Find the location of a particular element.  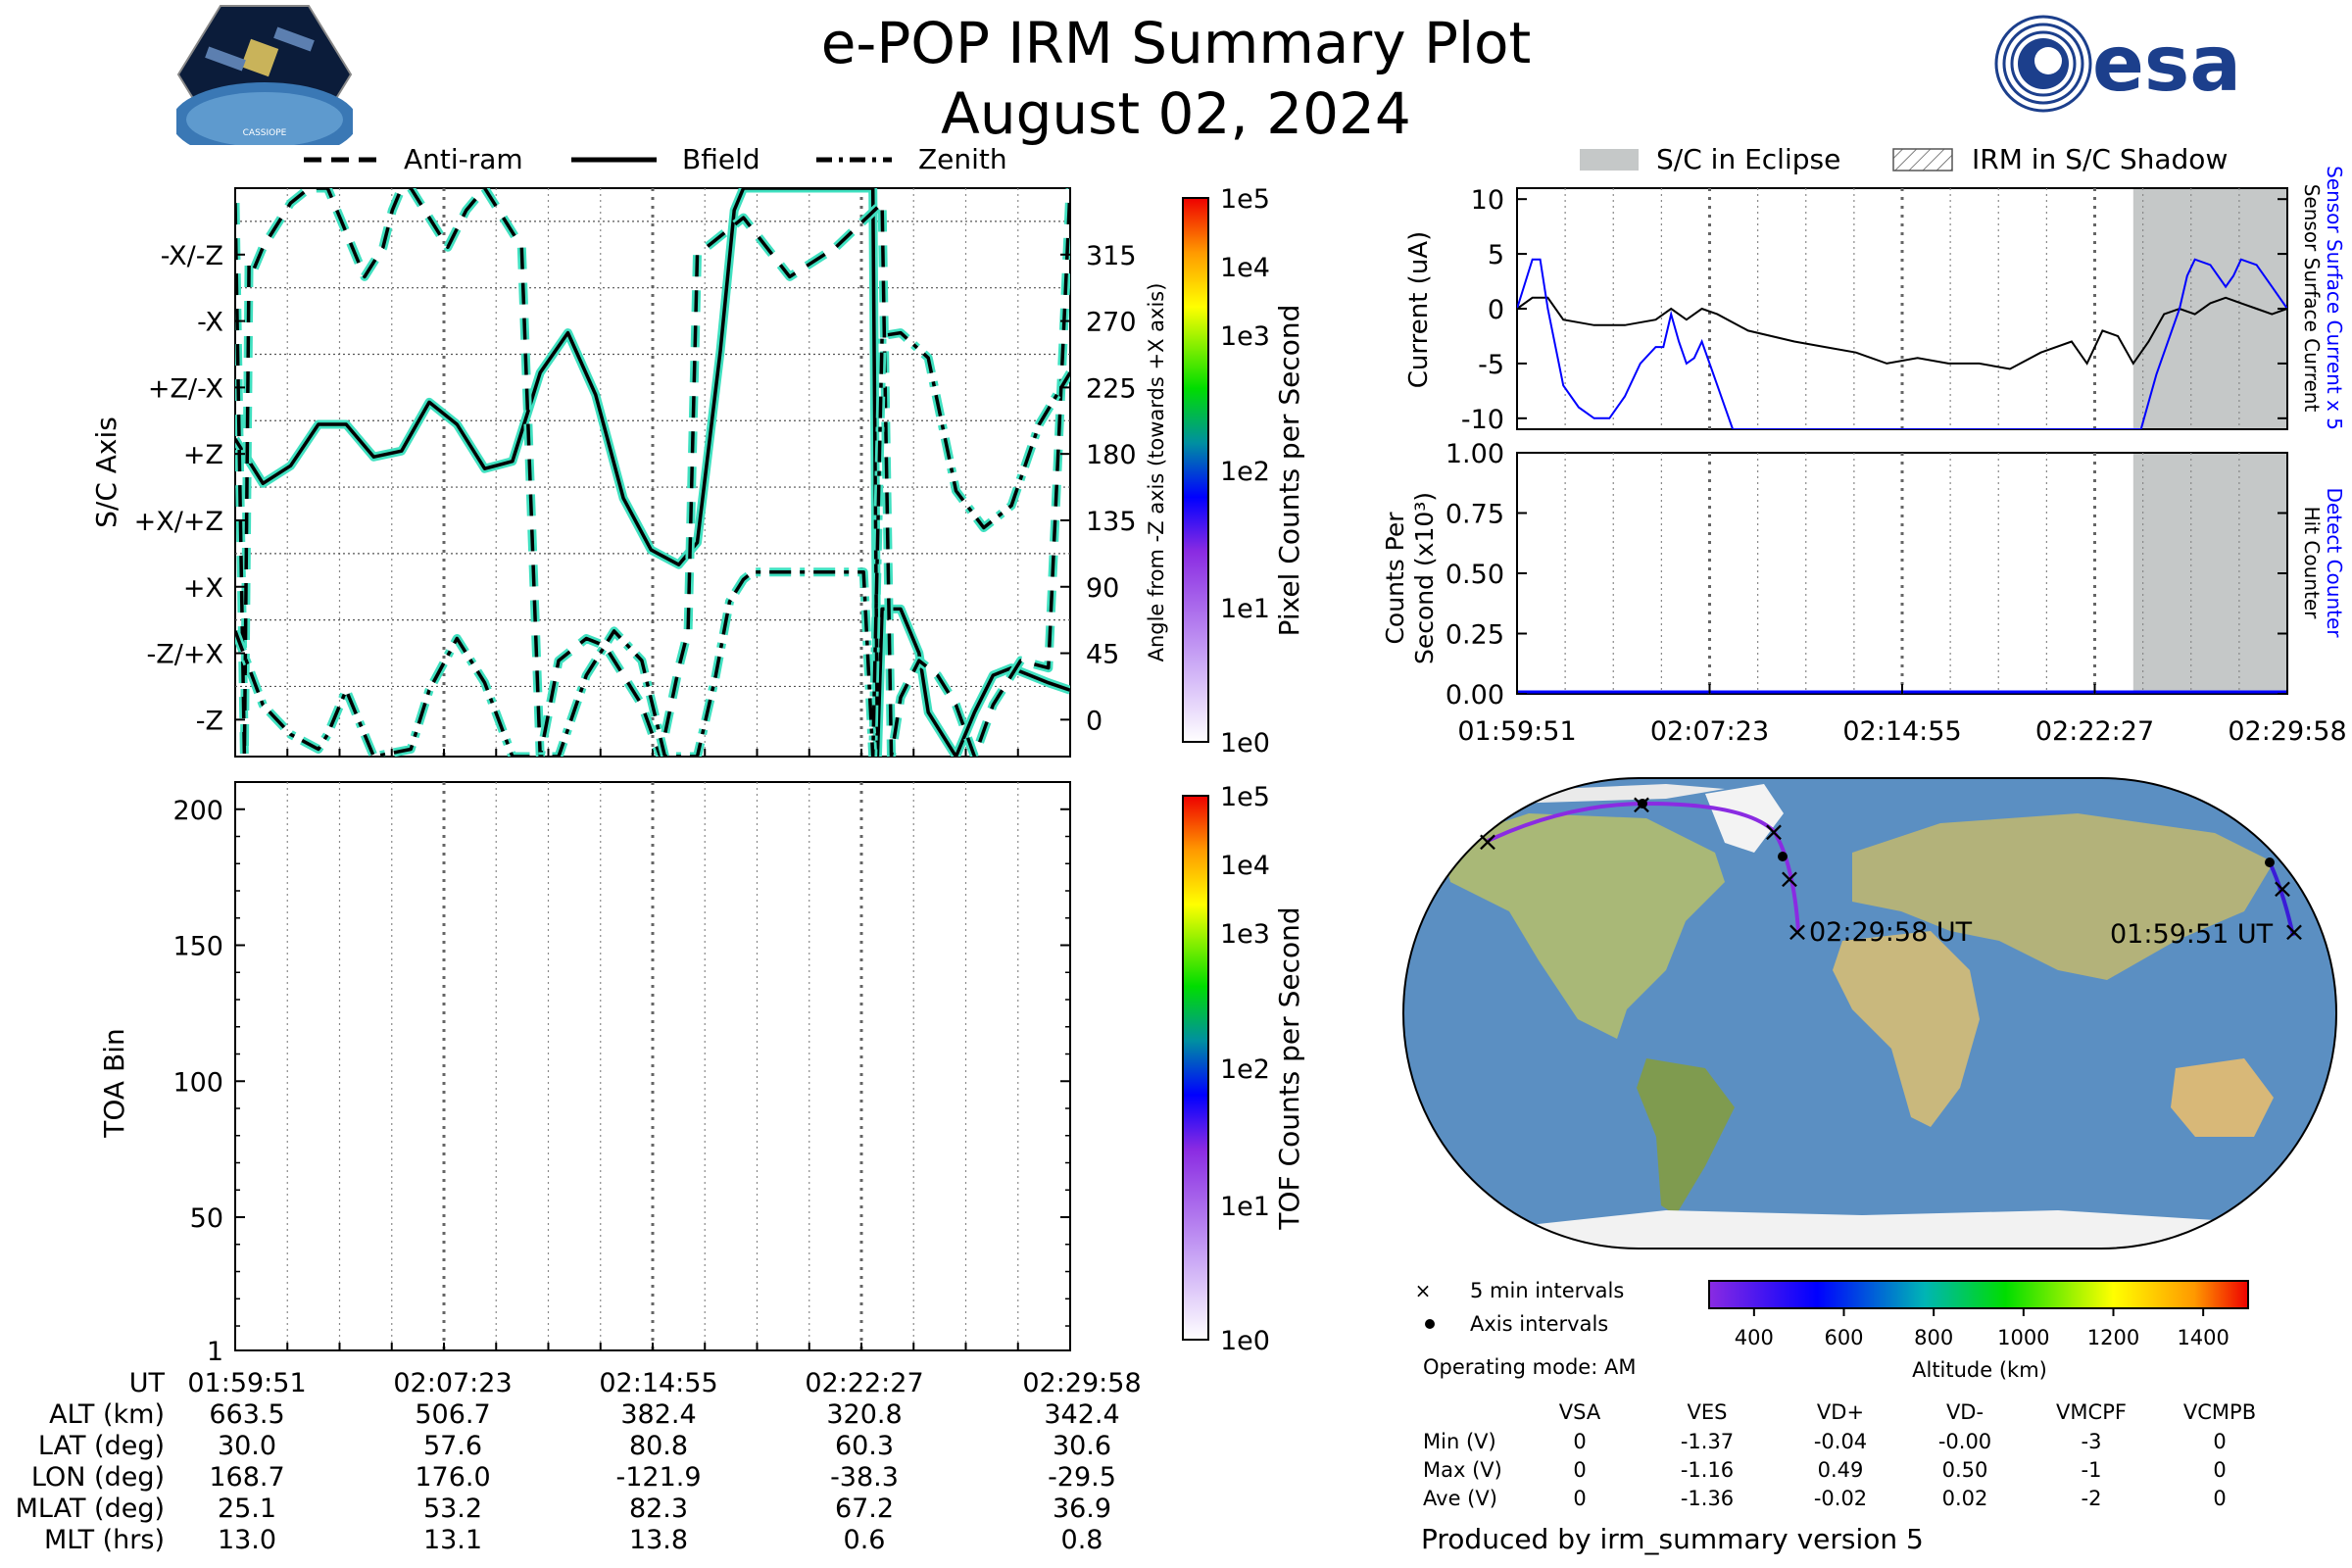

ytick-label-left: +Z/-X is located at coordinates (185, 388).